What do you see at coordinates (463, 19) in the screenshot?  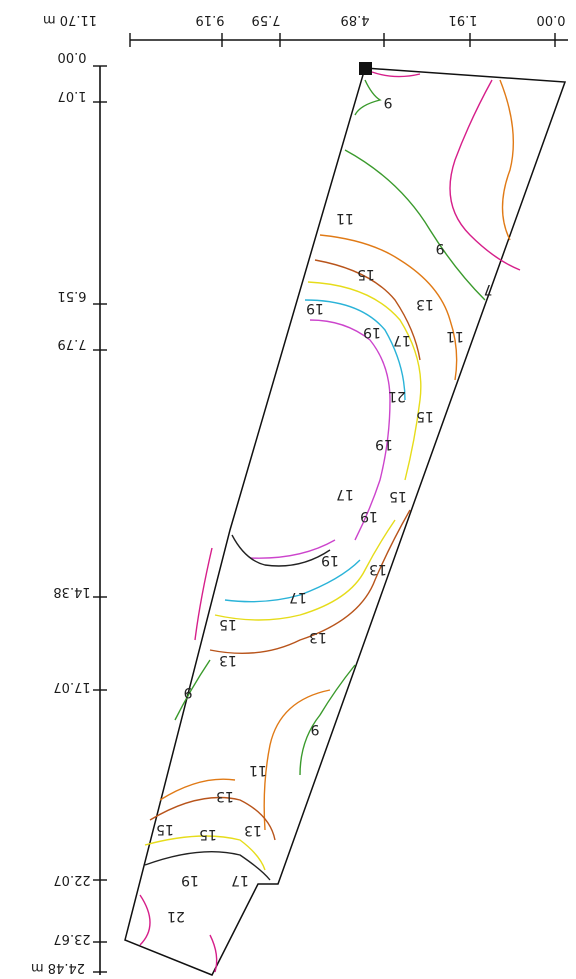 I see `x-tick-label: 1.91` at bounding box center [463, 19].